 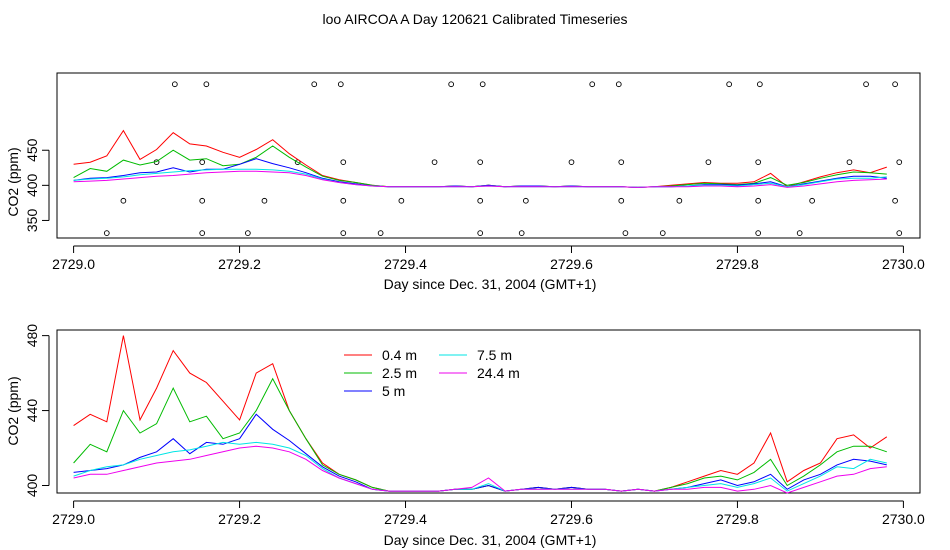 I want to click on series-line-7-5-m, so click(x=480, y=466).